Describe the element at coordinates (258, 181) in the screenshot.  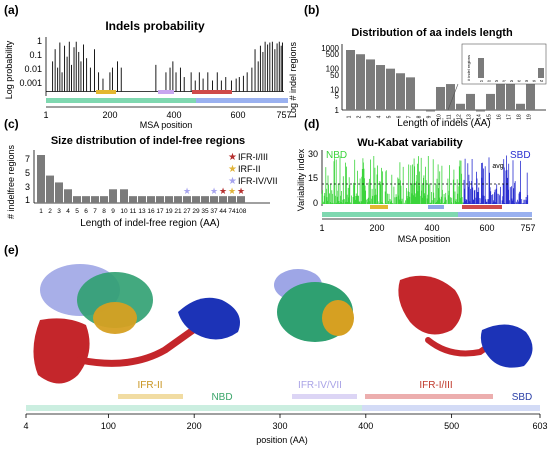
I see `legend-ifr47-label: IFR-IV/VII` at that location.